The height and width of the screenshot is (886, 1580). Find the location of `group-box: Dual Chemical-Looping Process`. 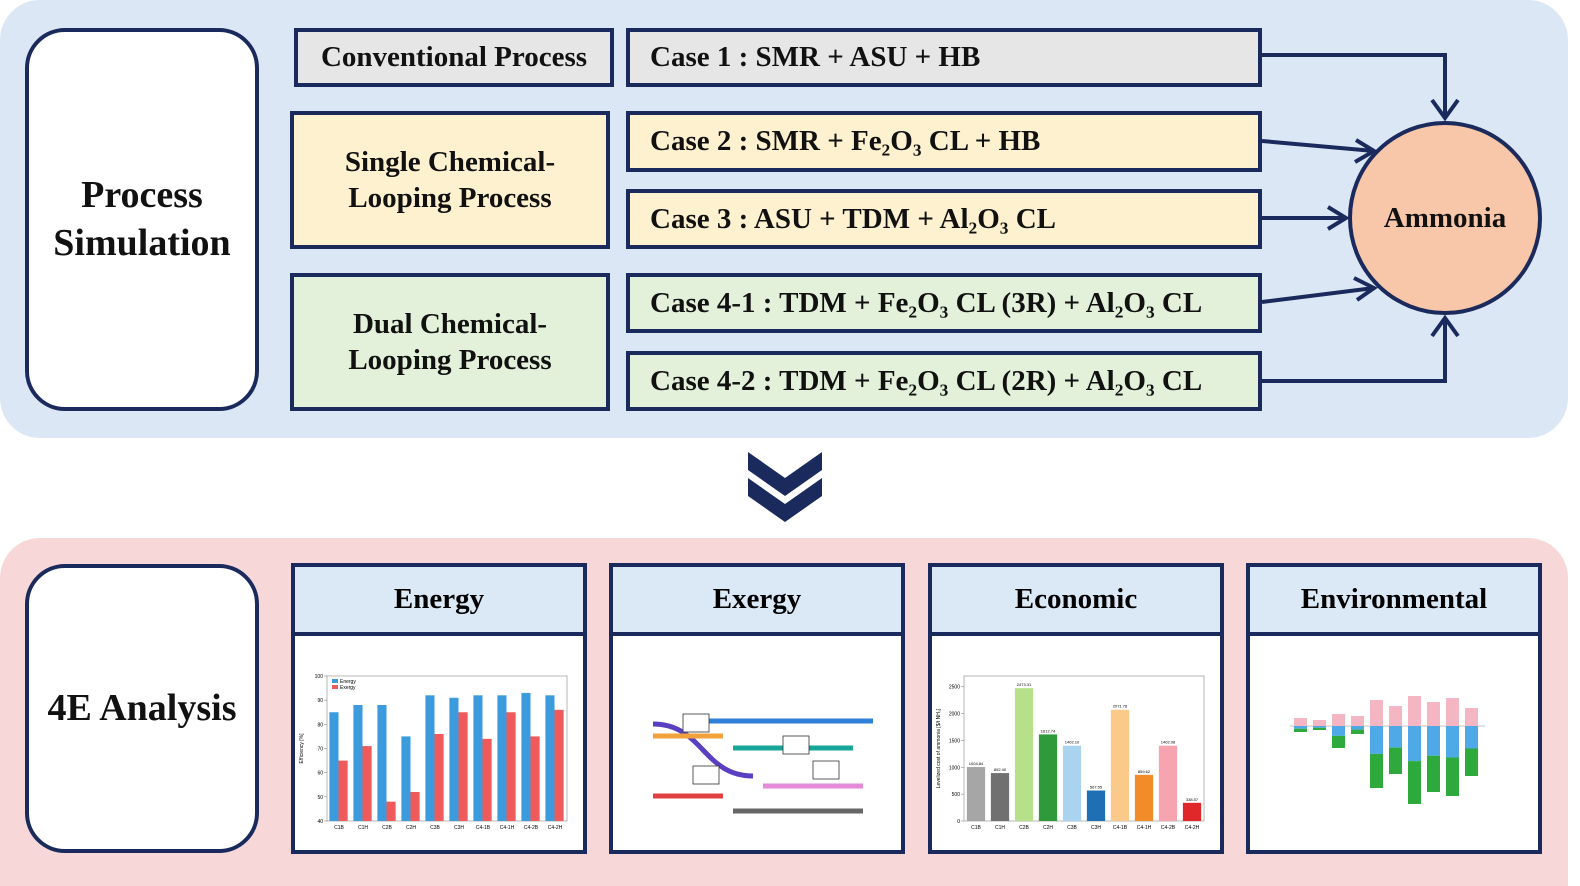

group-box: Dual Chemical-Looping Process is located at coordinates (450, 342).